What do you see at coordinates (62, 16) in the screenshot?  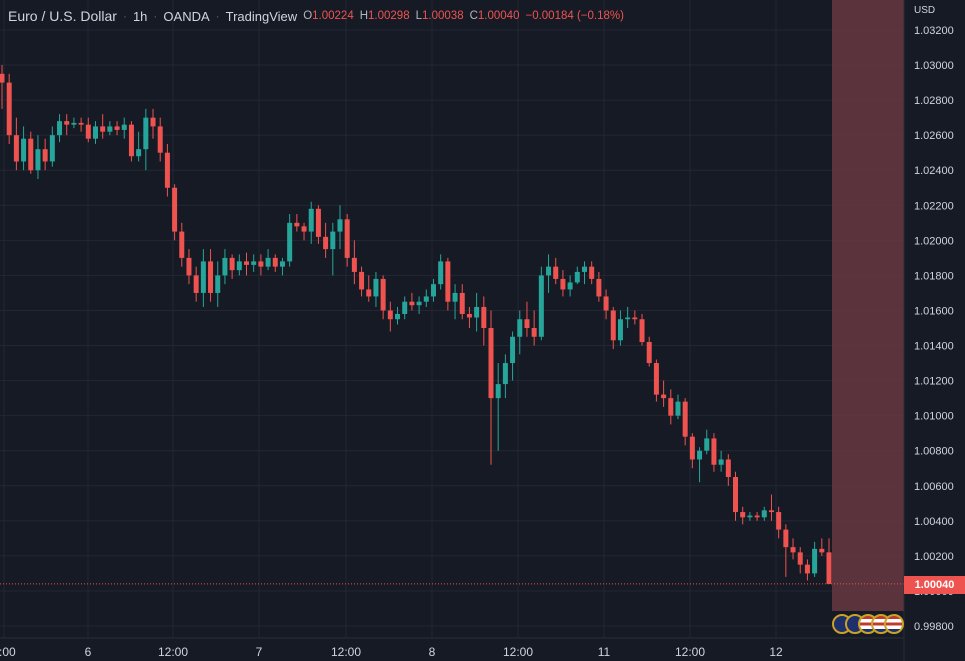 I see `symbol-name: Euro / U.S. Dollar` at bounding box center [62, 16].